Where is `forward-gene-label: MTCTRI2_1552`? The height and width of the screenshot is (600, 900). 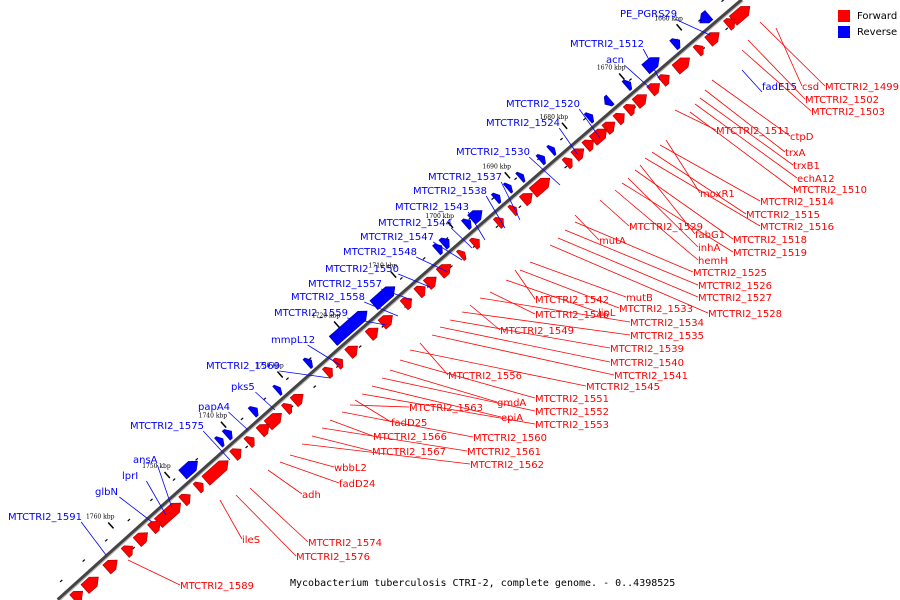 forward-gene-label: MTCTRI2_1552 is located at coordinates (572, 412).